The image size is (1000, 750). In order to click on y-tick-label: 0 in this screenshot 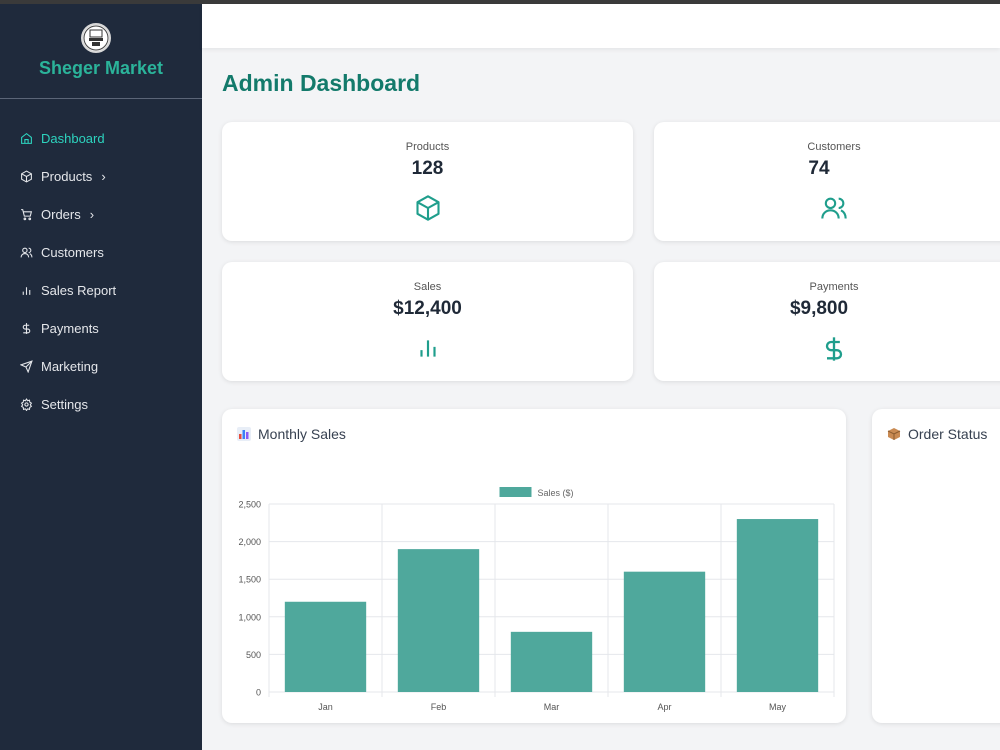, I will do `click(258, 693)`.